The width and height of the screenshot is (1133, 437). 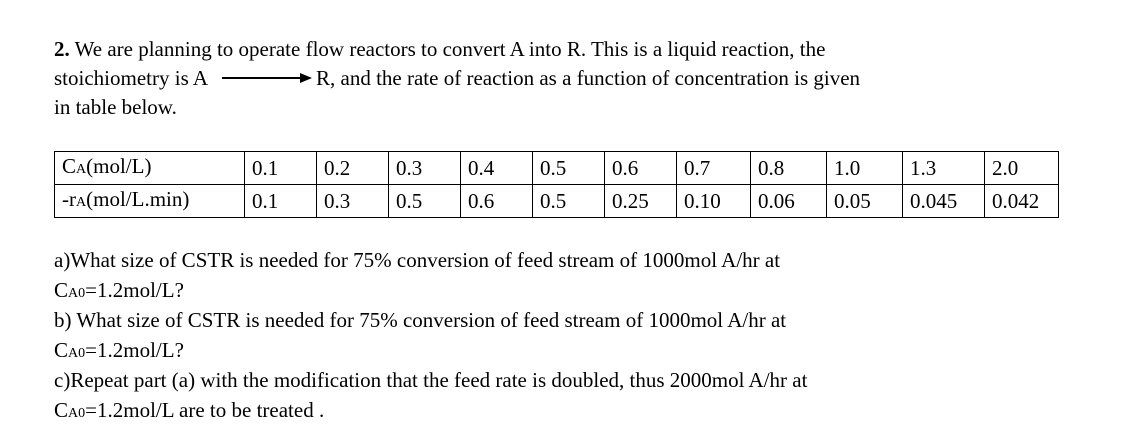 What do you see at coordinates (559, 350) in the screenshot?
I see `question-b-line-2: CA0=1.2mol/L?` at bounding box center [559, 350].